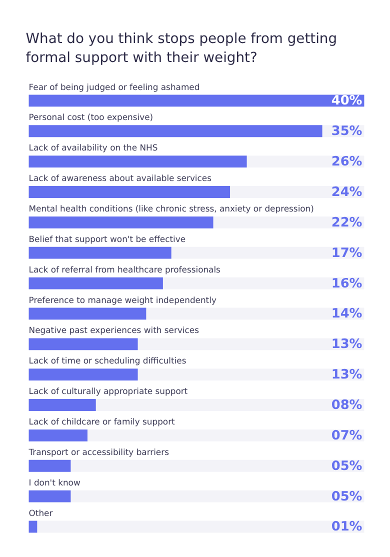 The width and height of the screenshot is (390, 557). Describe the element at coordinates (122, 299) in the screenshot. I see `y-tick-label: Preference to manage weight independently` at that location.